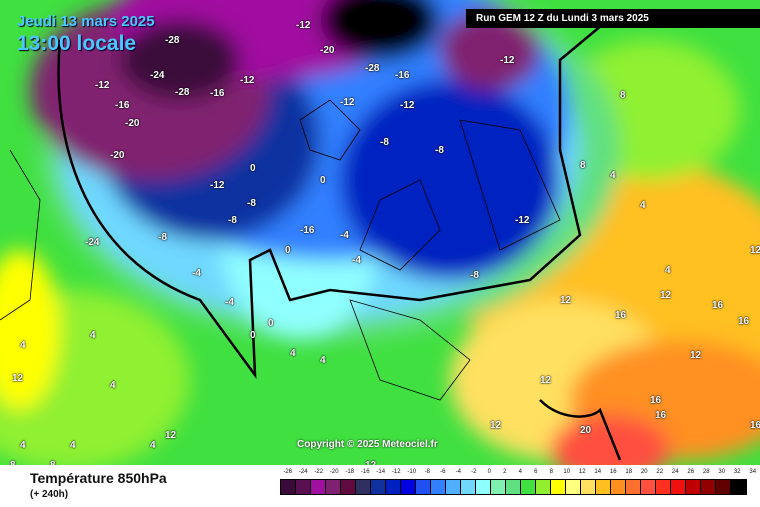 The height and width of the screenshot is (507, 760). Describe the element at coordinates (49, 494) in the screenshot. I see `forecast-range: (+ 240h)` at that location.